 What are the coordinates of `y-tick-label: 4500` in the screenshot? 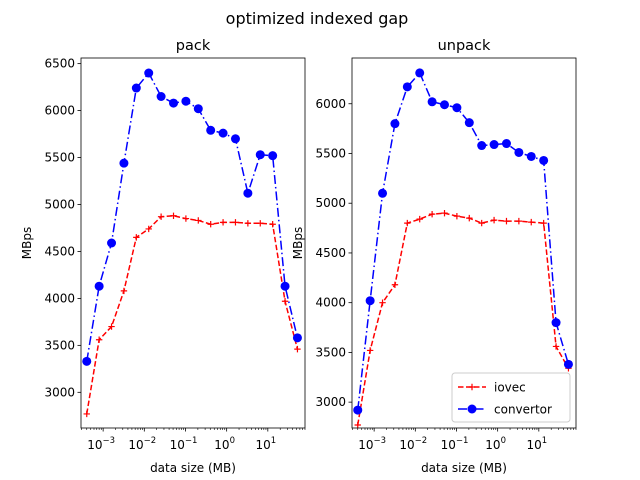 It's located at (59, 251).